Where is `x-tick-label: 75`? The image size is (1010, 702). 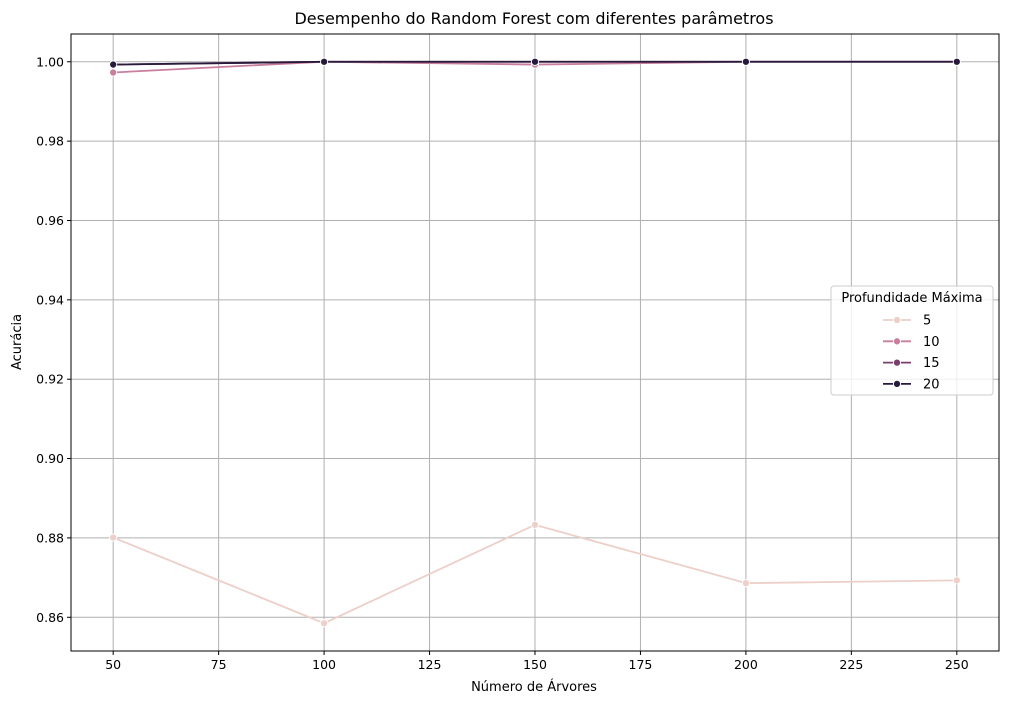
x-tick-label: 75 is located at coordinates (219, 664).